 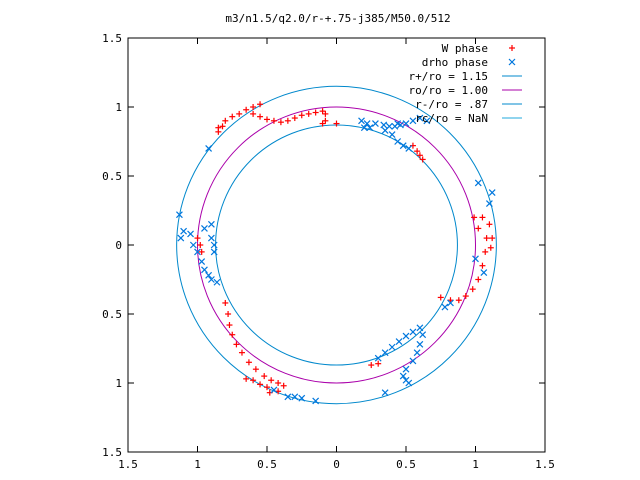 I want to click on legend-label: rc/ro = NaN, so click(x=451, y=118).